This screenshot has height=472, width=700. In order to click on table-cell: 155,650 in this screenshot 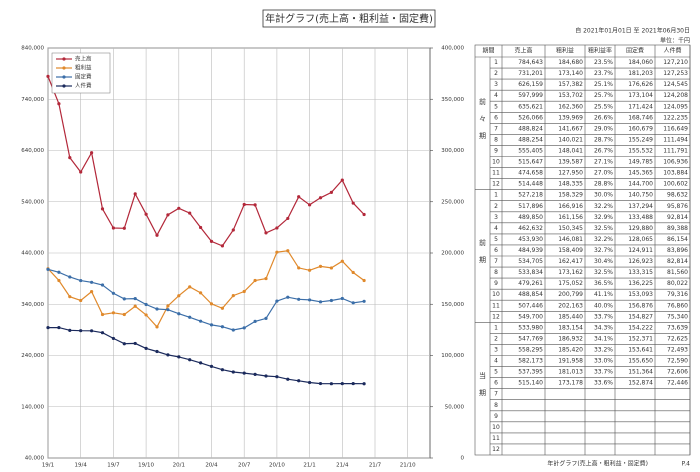, I will do `click(640, 361)`.